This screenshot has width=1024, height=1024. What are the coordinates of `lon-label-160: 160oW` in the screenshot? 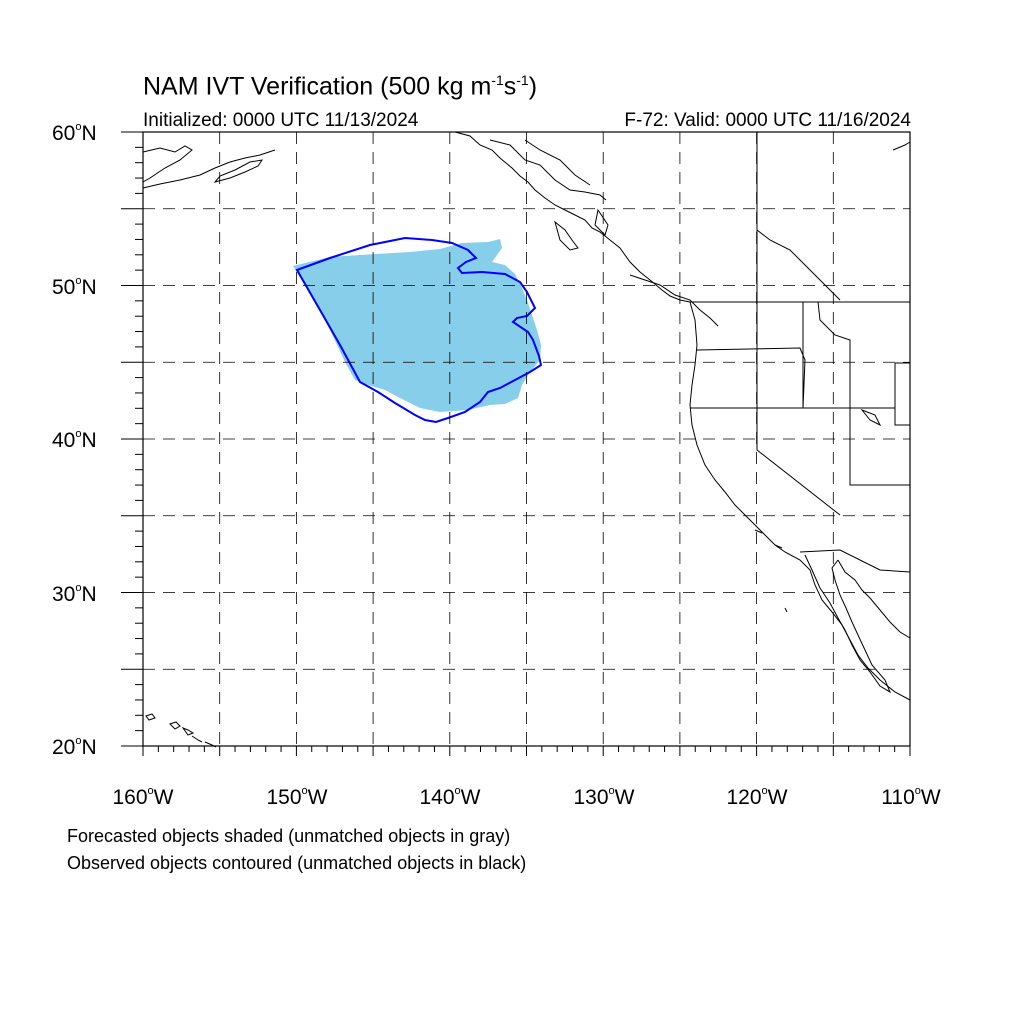 It's located at (143, 797).